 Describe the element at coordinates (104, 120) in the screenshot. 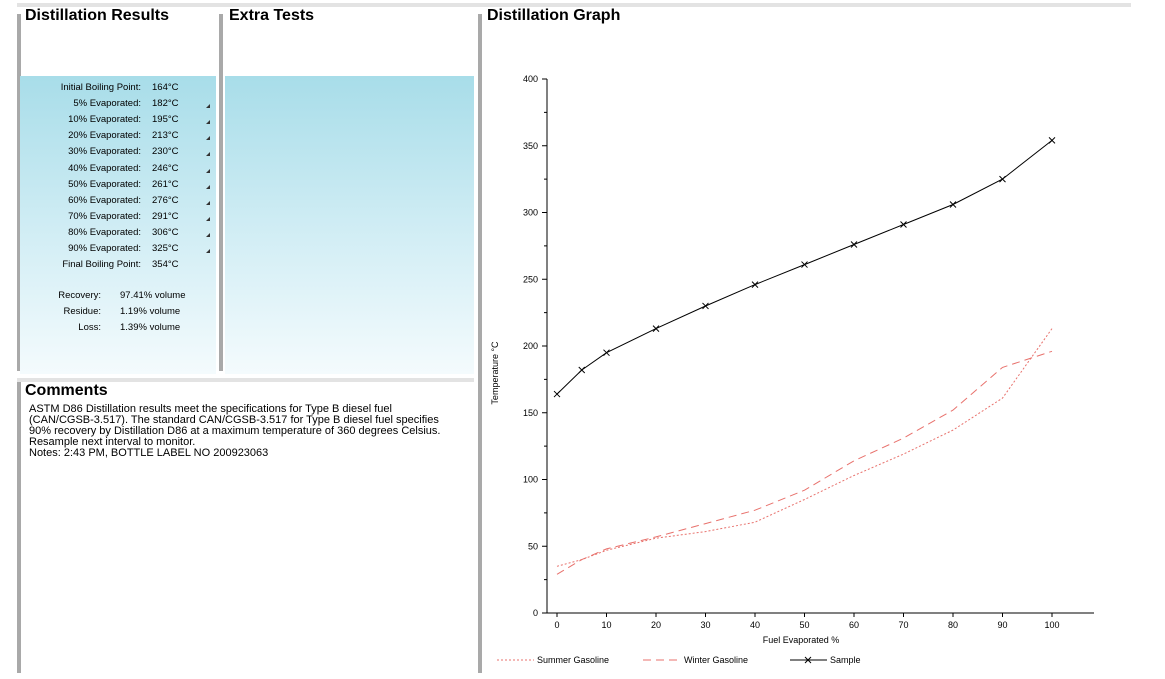

I see `result-label: 10% Evaporated:` at that location.